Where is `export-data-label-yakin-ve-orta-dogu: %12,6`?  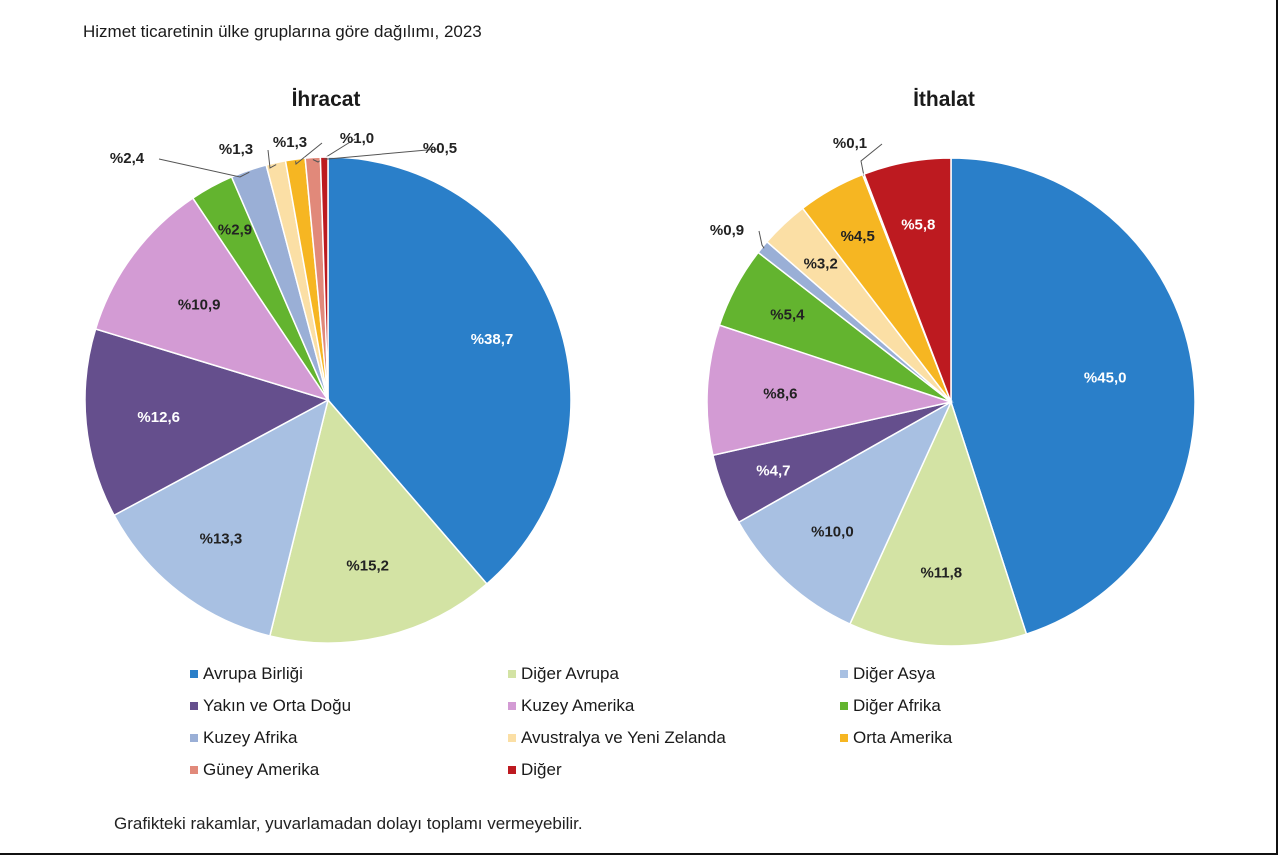 export-data-label-yakin-ve-orta-dogu: %12,6 is located at coordinates (158, 417).